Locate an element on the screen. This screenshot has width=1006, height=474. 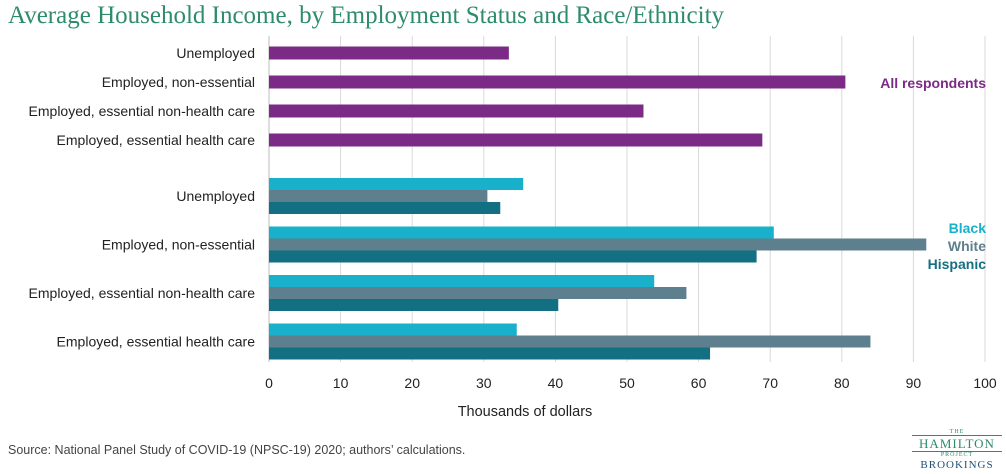
x-axis-label: Thousands of dollars is located at coordinates (525, 412).